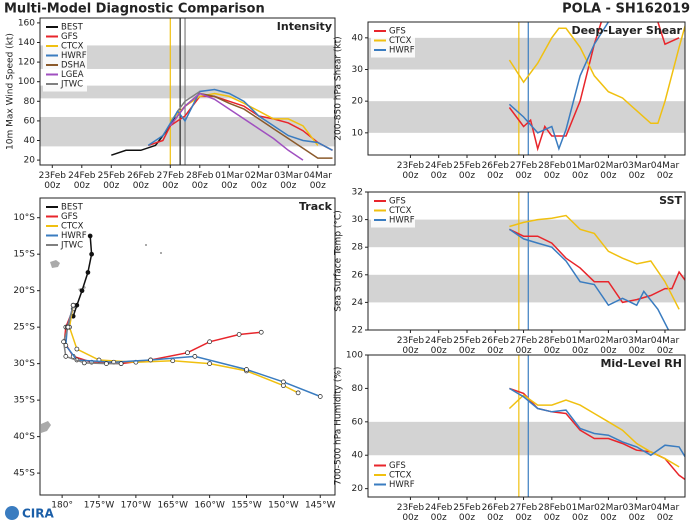 This screenshot has height=525, width=700. What do you see at coordinates (24, 218) in the screenshot?
I see `y-tick-label: 10°S` at bounding box center [24, 218].